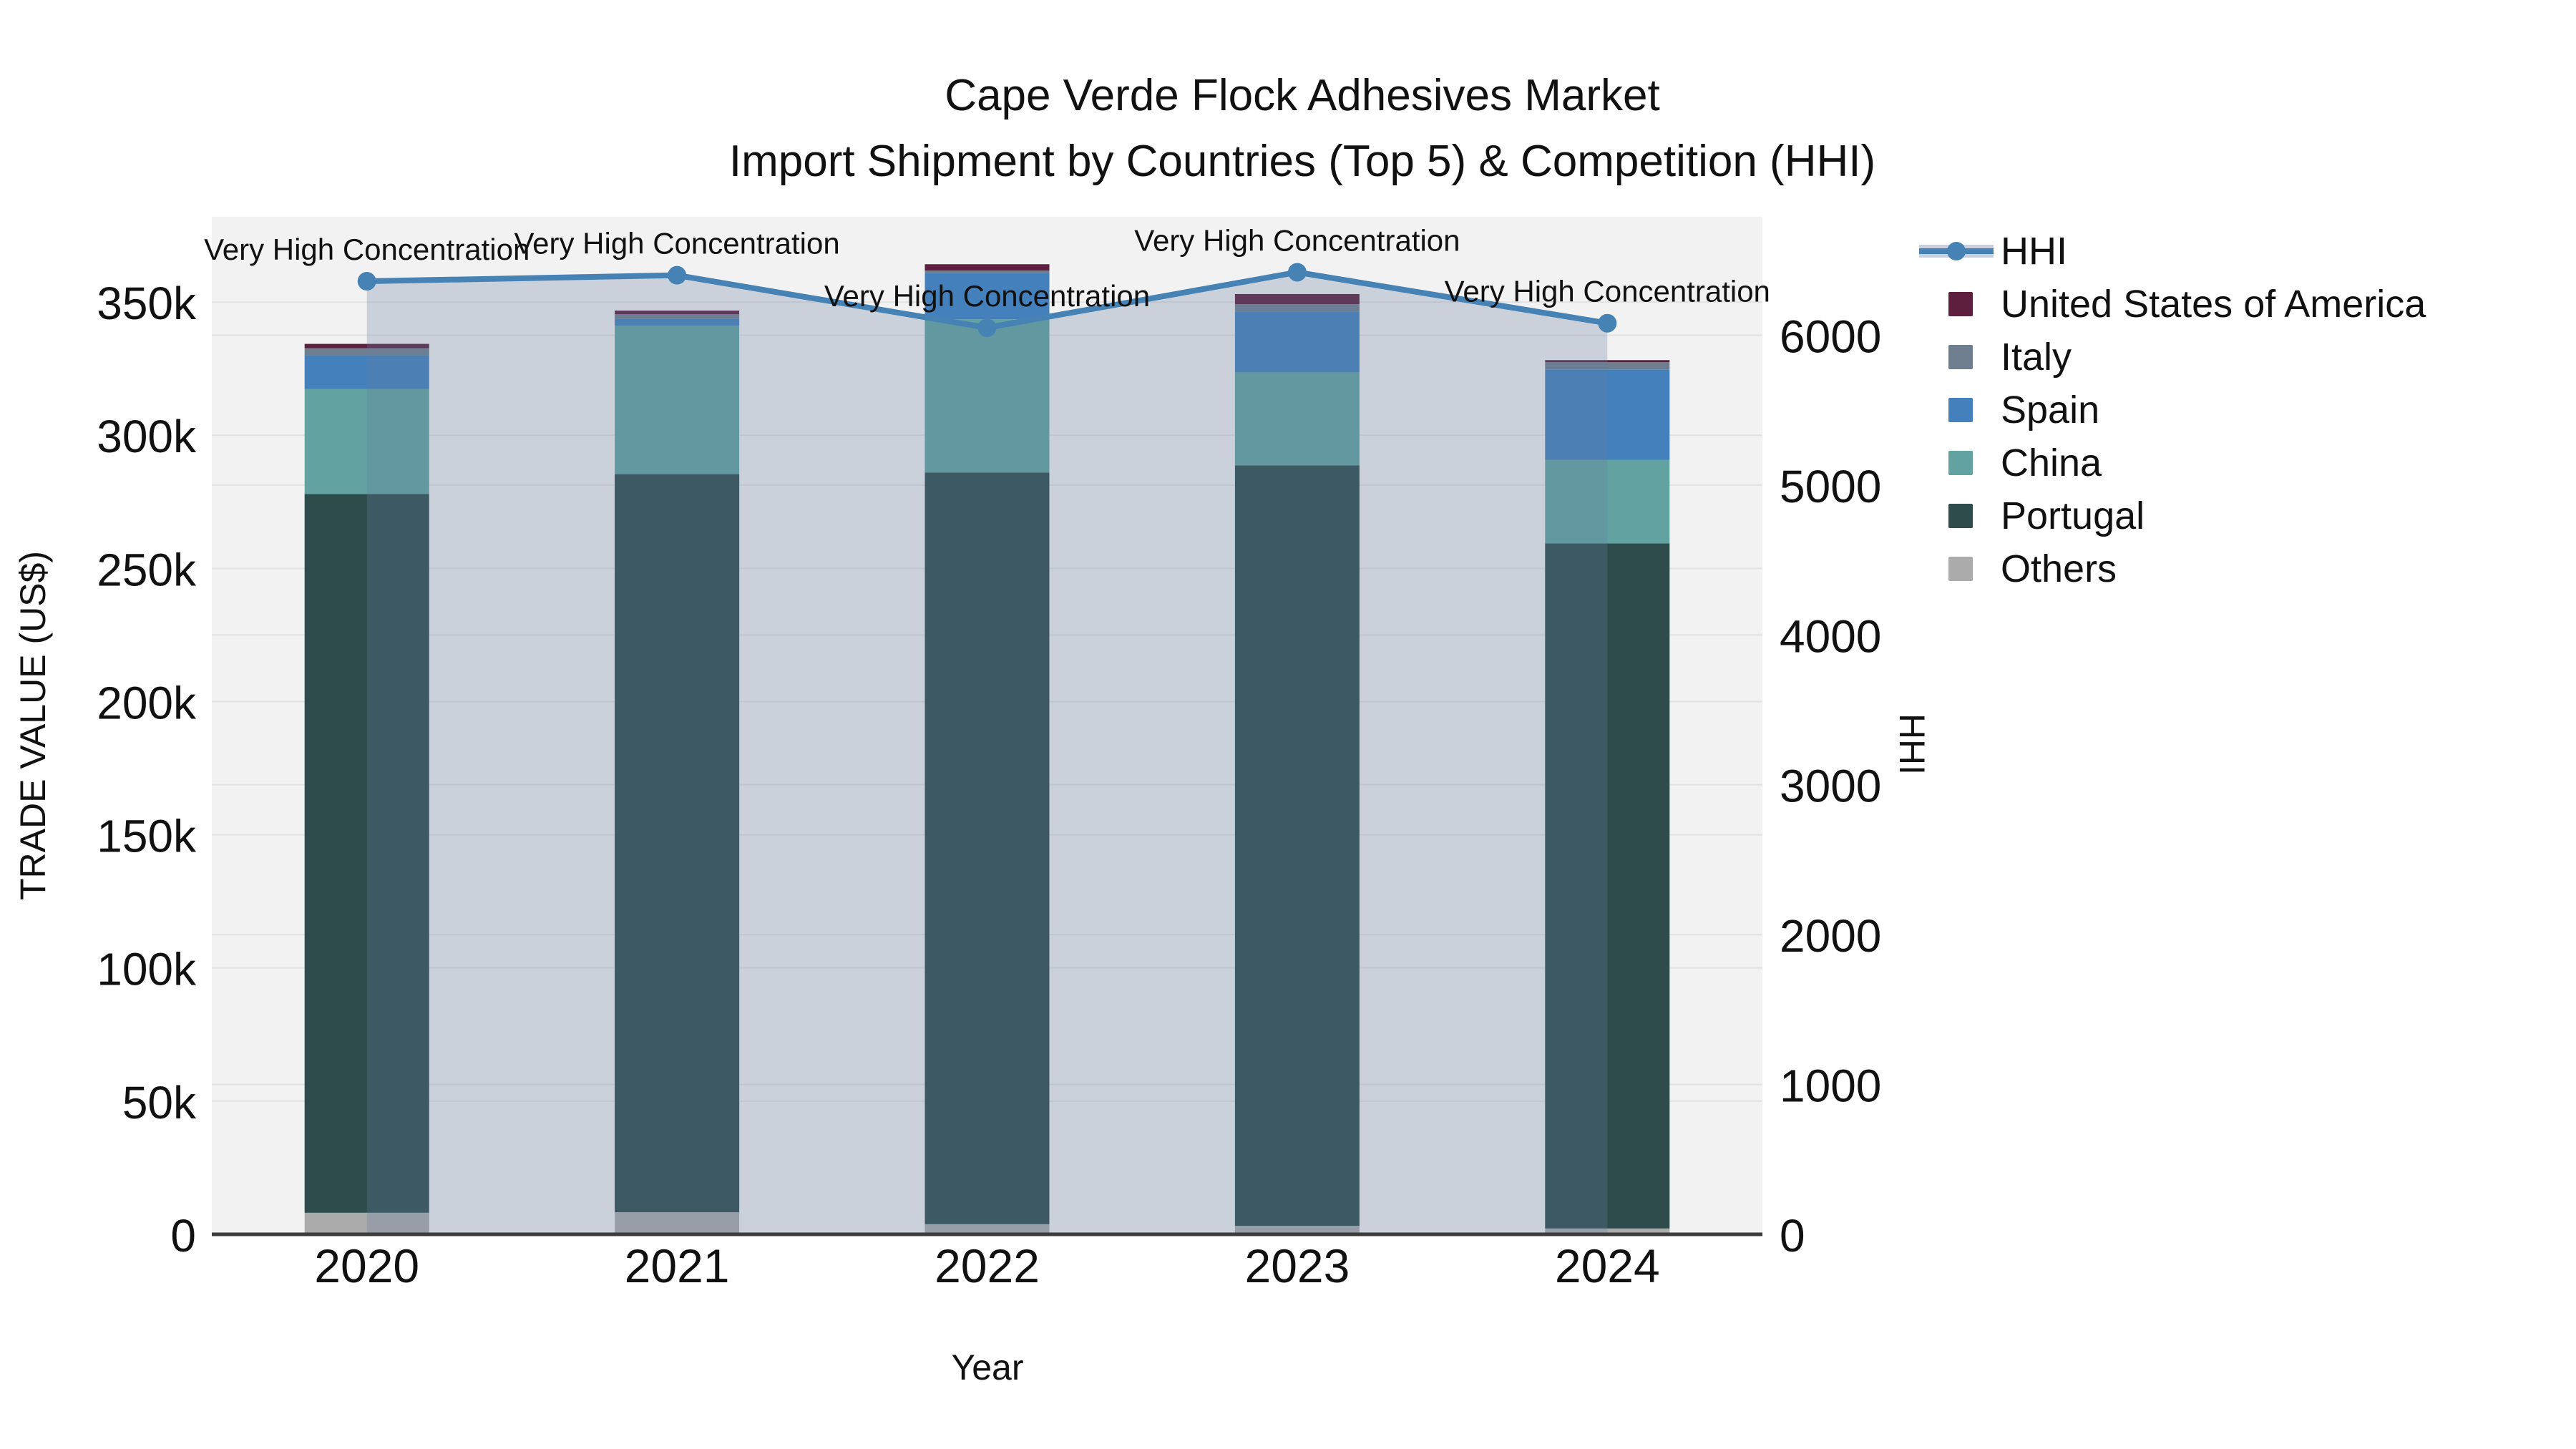  I want to click on y-right-tick-label: 3000, so click(1830, 786).